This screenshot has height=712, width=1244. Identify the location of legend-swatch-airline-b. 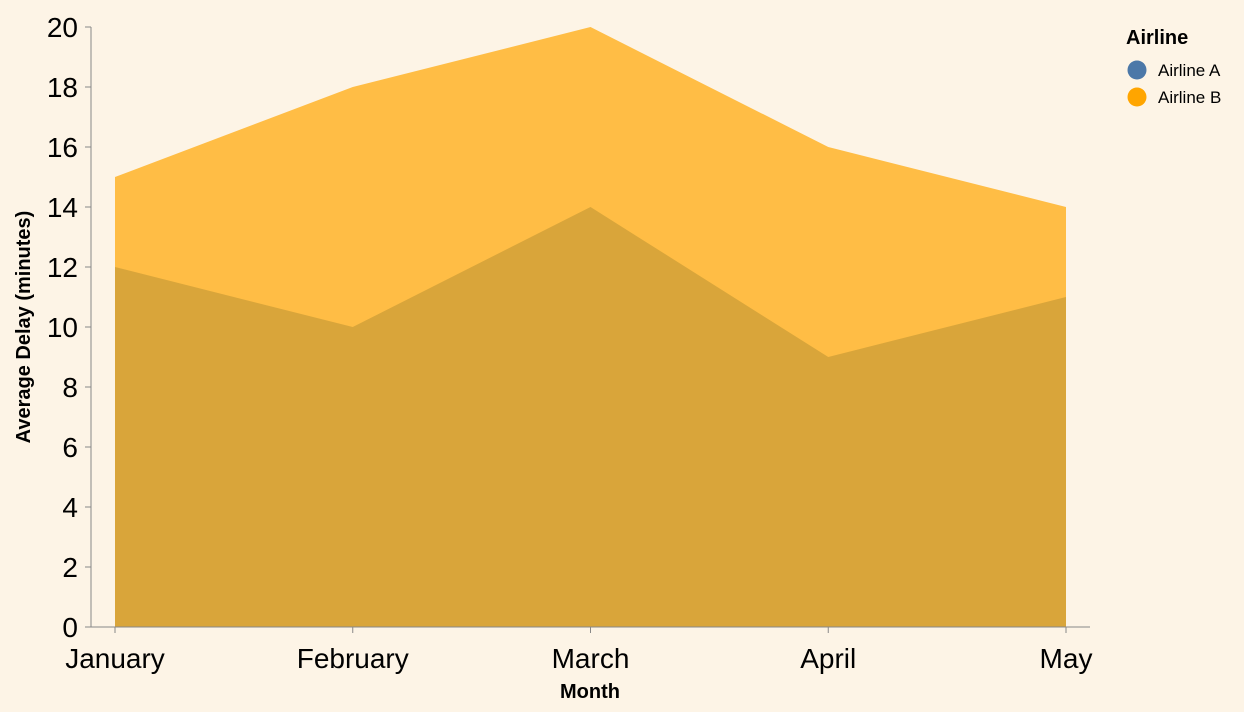
(1137, 97).